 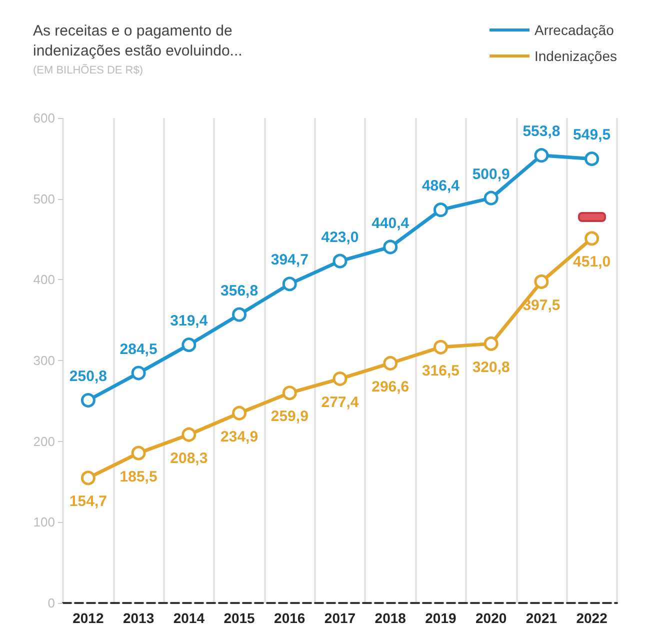 What do you see at coordinates (51, 603) in the screenshot?
I see `y-tick-label: 0` at bounding box center [51, 603].